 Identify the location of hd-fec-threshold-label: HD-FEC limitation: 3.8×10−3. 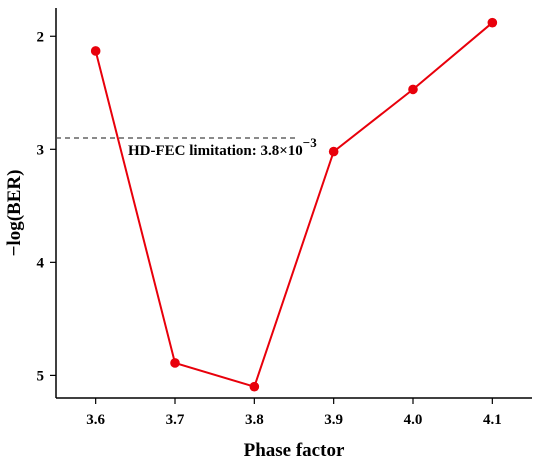
(222, 147).